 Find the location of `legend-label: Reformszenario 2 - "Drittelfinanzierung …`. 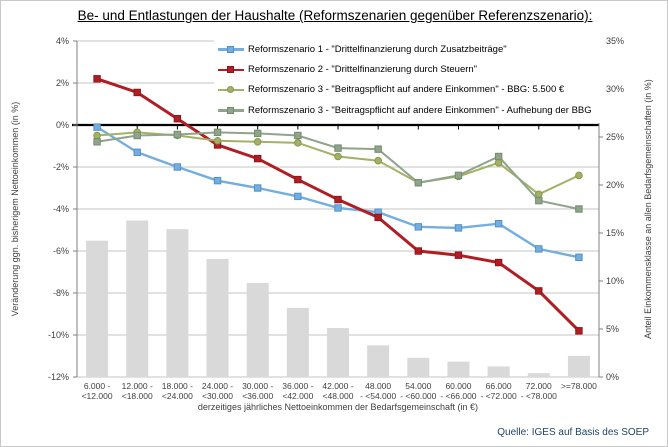

legend-label: Reformszenario 2 - "Drittelfinanzierung … is located at coordinates (363, 70).